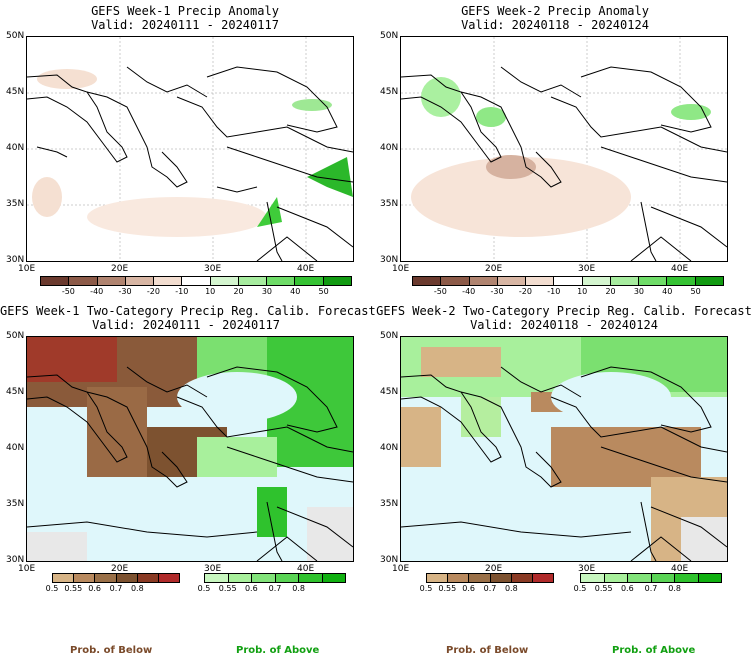 The height and width of the screenshot is (662, 752). What do you see at coordinates (525, 291) in the screenshot?
I see `colorbar-tick-label: -20` at bounding box center [525, 291].